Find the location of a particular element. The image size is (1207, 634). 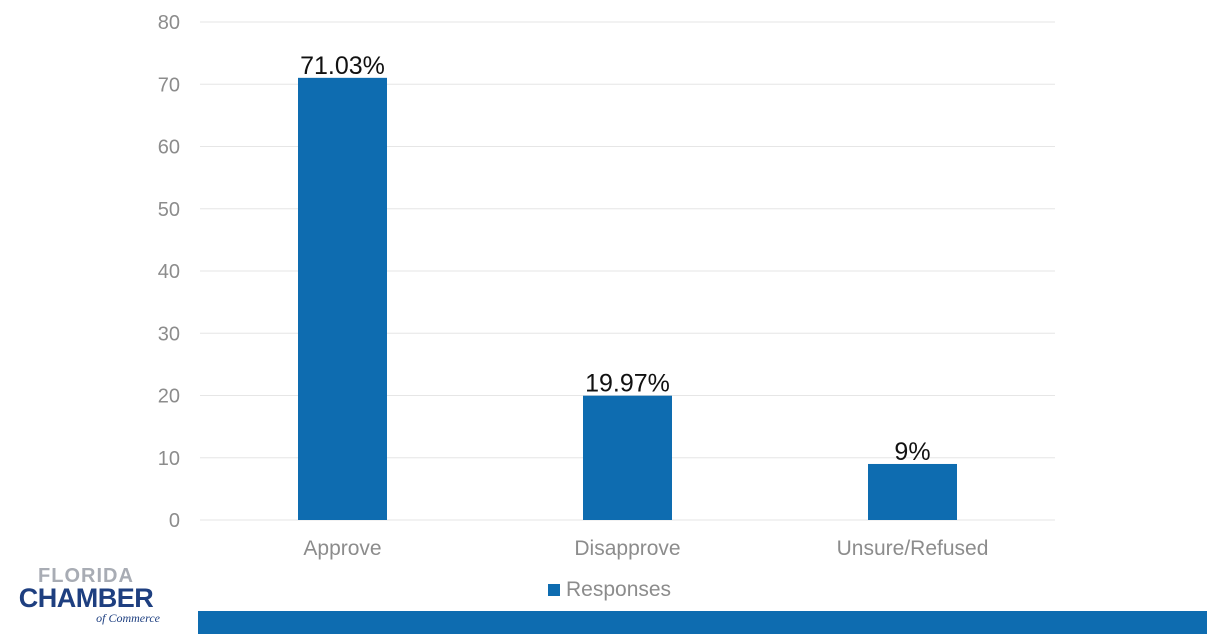

logo-line-2: CHAMBER is located at coordinates (86, 598).